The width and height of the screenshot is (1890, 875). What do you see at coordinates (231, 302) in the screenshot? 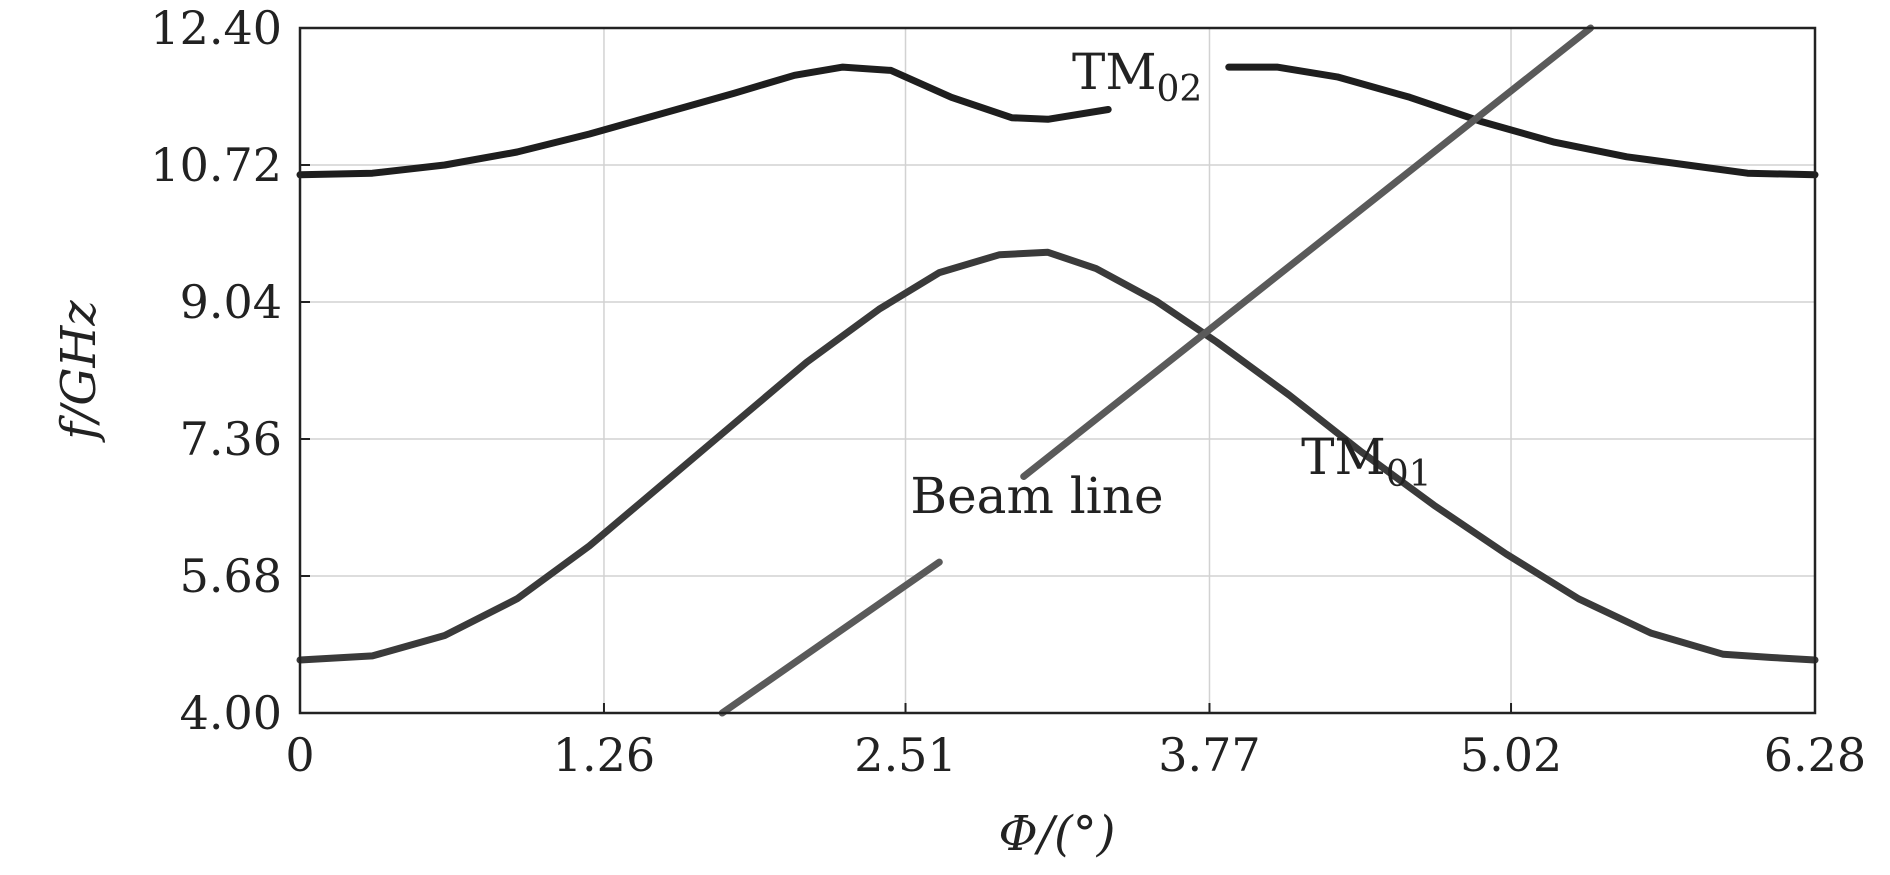
I see `y-tick-label: 9.04` at bounding box center [231, 302].